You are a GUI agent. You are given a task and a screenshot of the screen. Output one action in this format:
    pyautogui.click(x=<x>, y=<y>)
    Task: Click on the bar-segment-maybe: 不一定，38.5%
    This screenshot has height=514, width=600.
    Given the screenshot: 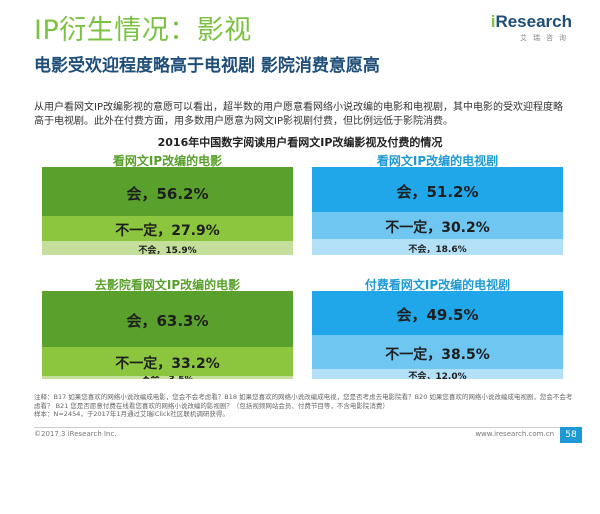 What is the action you would take?
    pyautogui.click(x=437, y=352)
    